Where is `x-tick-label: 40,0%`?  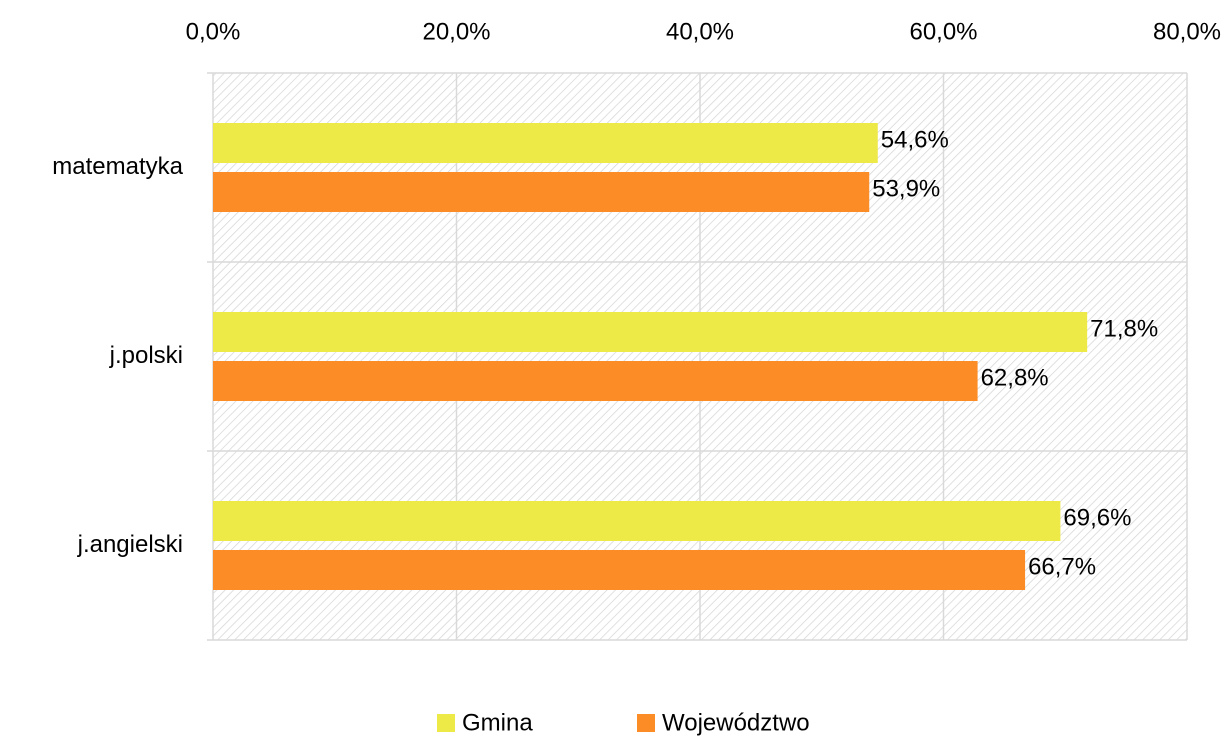 x-tick-label: 40,0% is located at coordinates (700, 31).